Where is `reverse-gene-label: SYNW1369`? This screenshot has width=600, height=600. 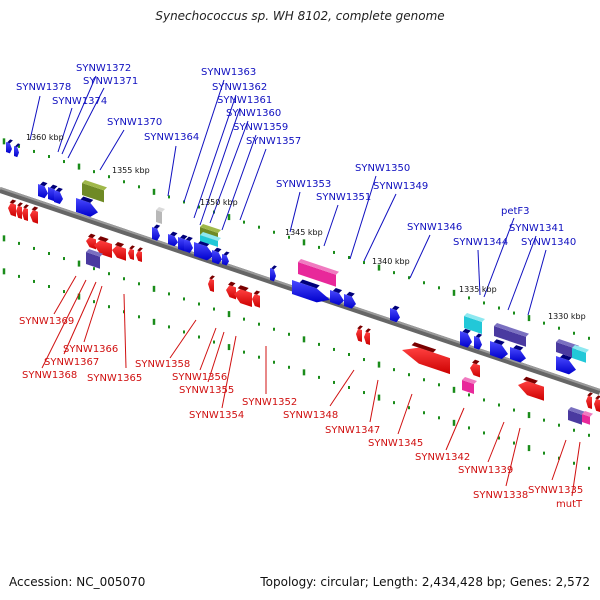
reverse-gene-label: SYNW1369 is located at coordinates (46, 321).